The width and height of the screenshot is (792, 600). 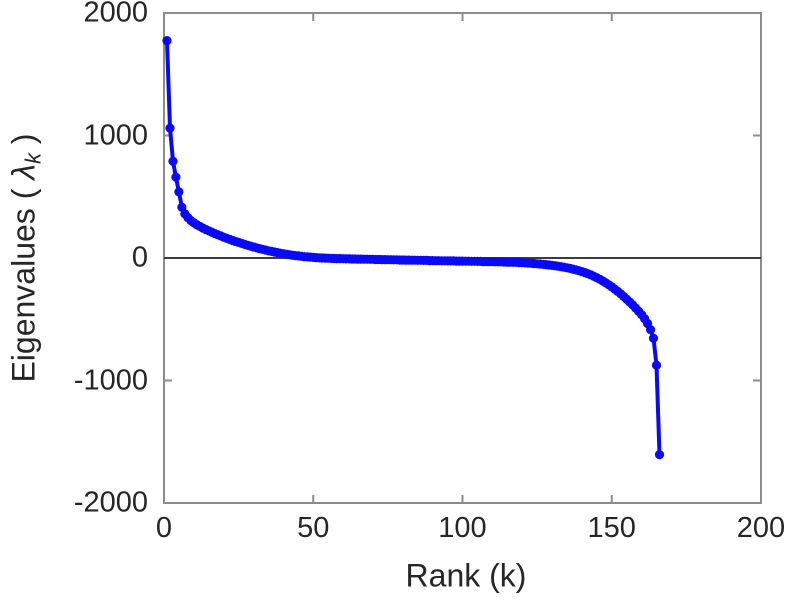 What do you see at coordinates (611, 528) in the screenshot?
I see `x-tick-label: 150` at bounding box center [611, 528].